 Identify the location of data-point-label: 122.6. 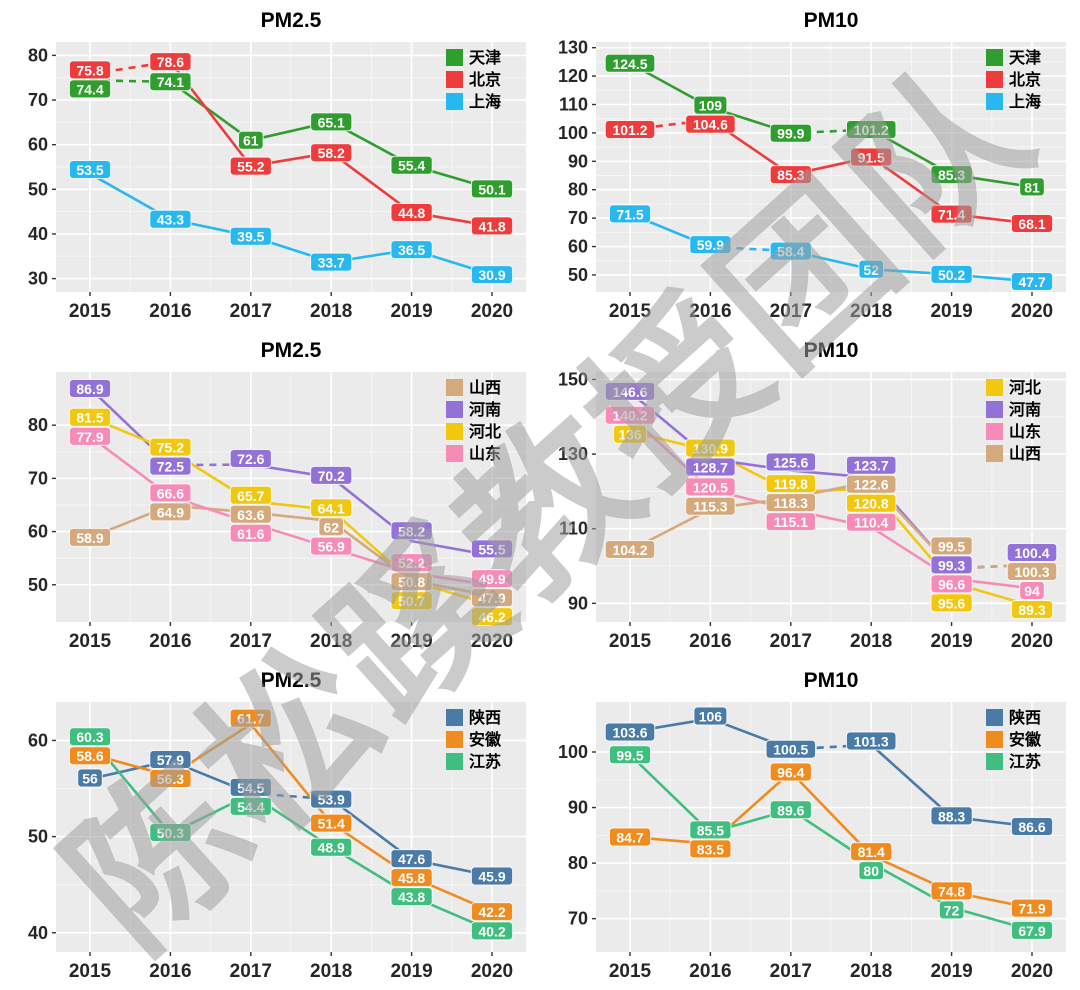
(871, 484).